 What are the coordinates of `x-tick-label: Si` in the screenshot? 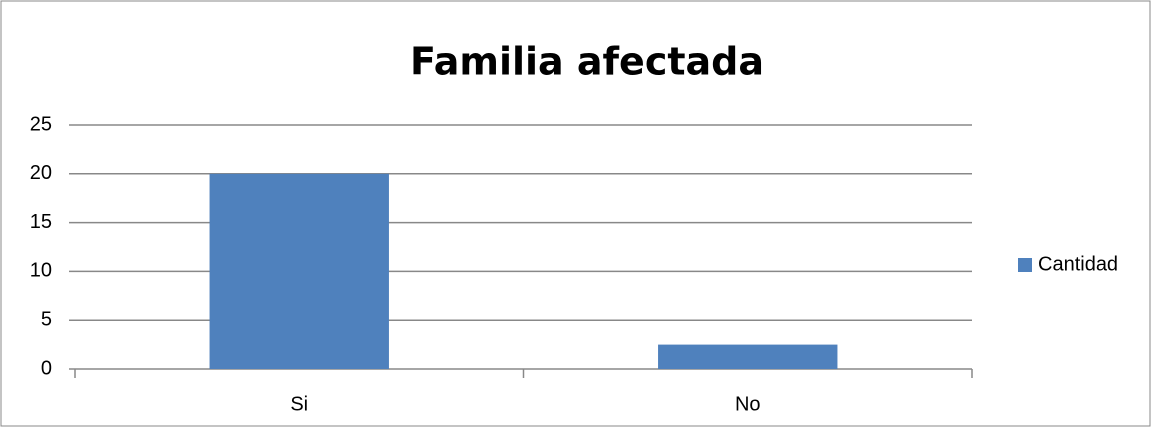 It's located at (299, 404).